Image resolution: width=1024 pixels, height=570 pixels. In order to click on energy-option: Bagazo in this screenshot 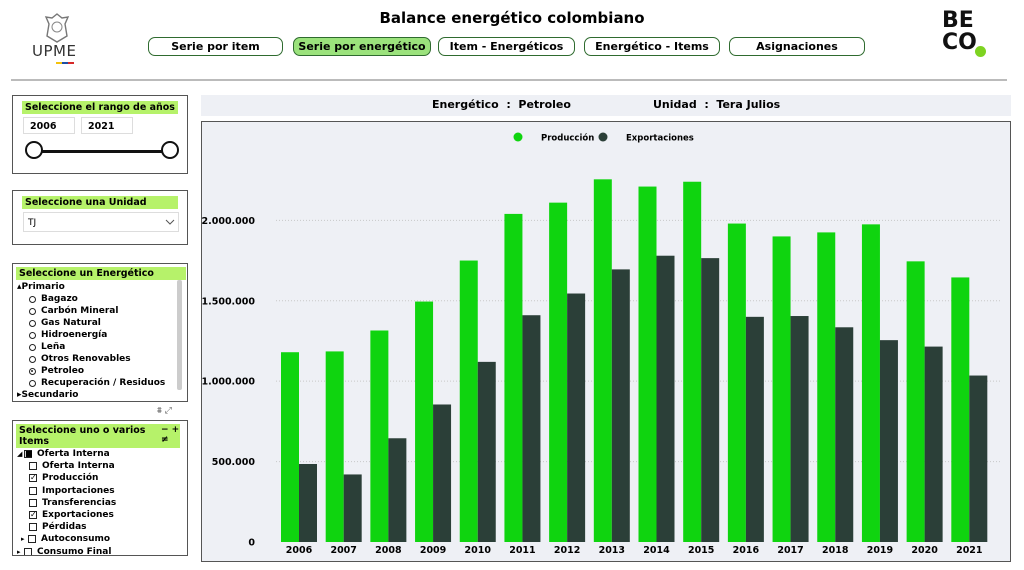, I will do `click(53, 299)`.